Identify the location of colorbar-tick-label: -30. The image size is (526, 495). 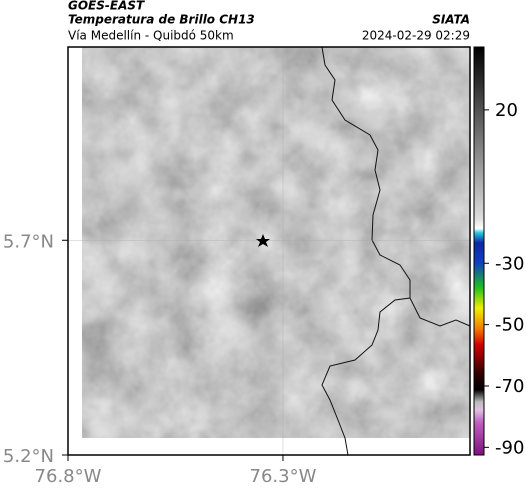
(509, 263).